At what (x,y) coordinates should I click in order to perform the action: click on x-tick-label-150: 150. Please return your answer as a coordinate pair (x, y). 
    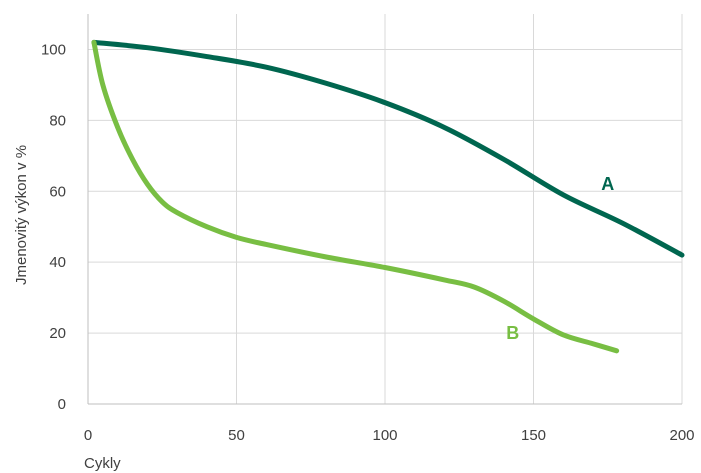
    Looking at the image, I should click on (533, 435).